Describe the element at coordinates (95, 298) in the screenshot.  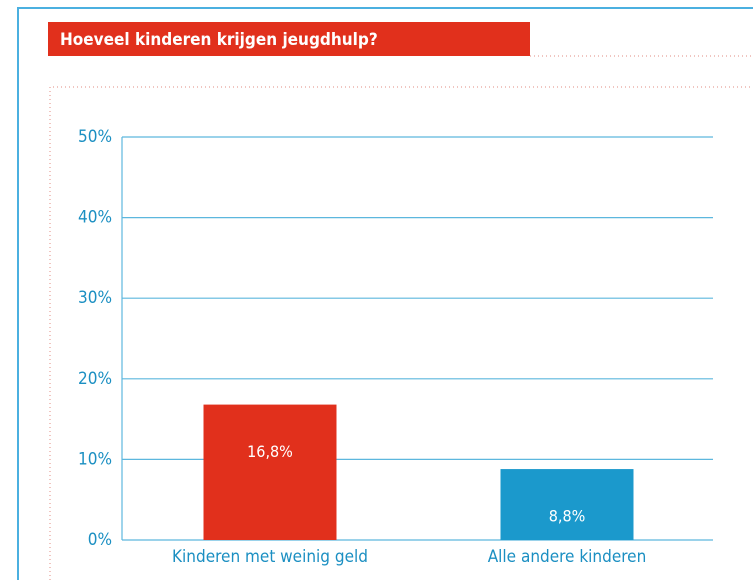
I see `y-tick-label: 30%` at that location.